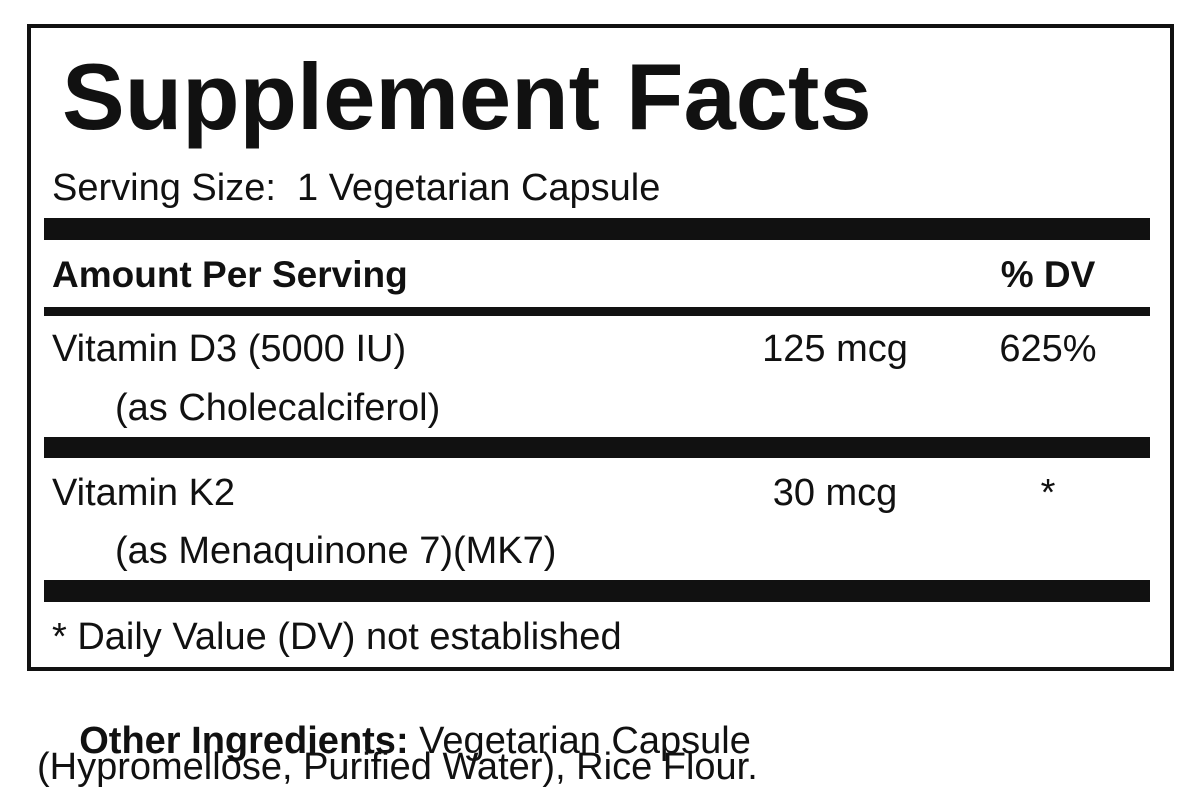 The height and width of the screenshot is (812, 1200). Describe the element at coordinates (244, 741) in the screenshot. I see `other-ingredients-label: Other Ingredients:` at that location.